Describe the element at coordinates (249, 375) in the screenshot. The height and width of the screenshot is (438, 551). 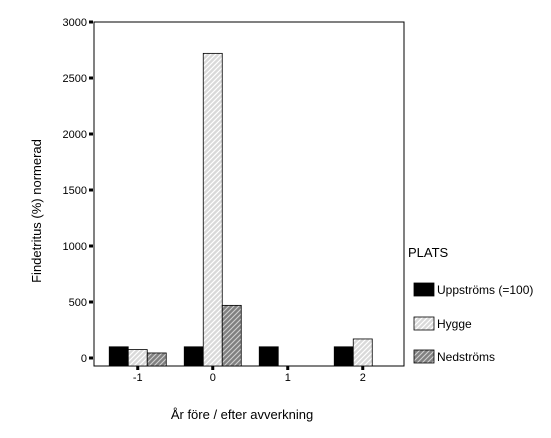
I see `x-axis: -1 0 1 2` at that location.